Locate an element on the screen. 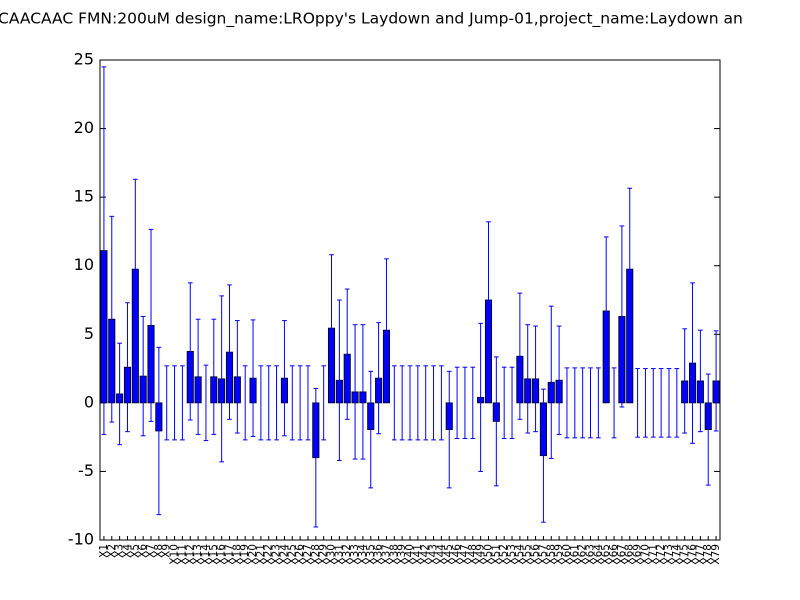 This screenshot has width=800, height=600. x-tick-label: X48 is located at coordinates (473, 554).